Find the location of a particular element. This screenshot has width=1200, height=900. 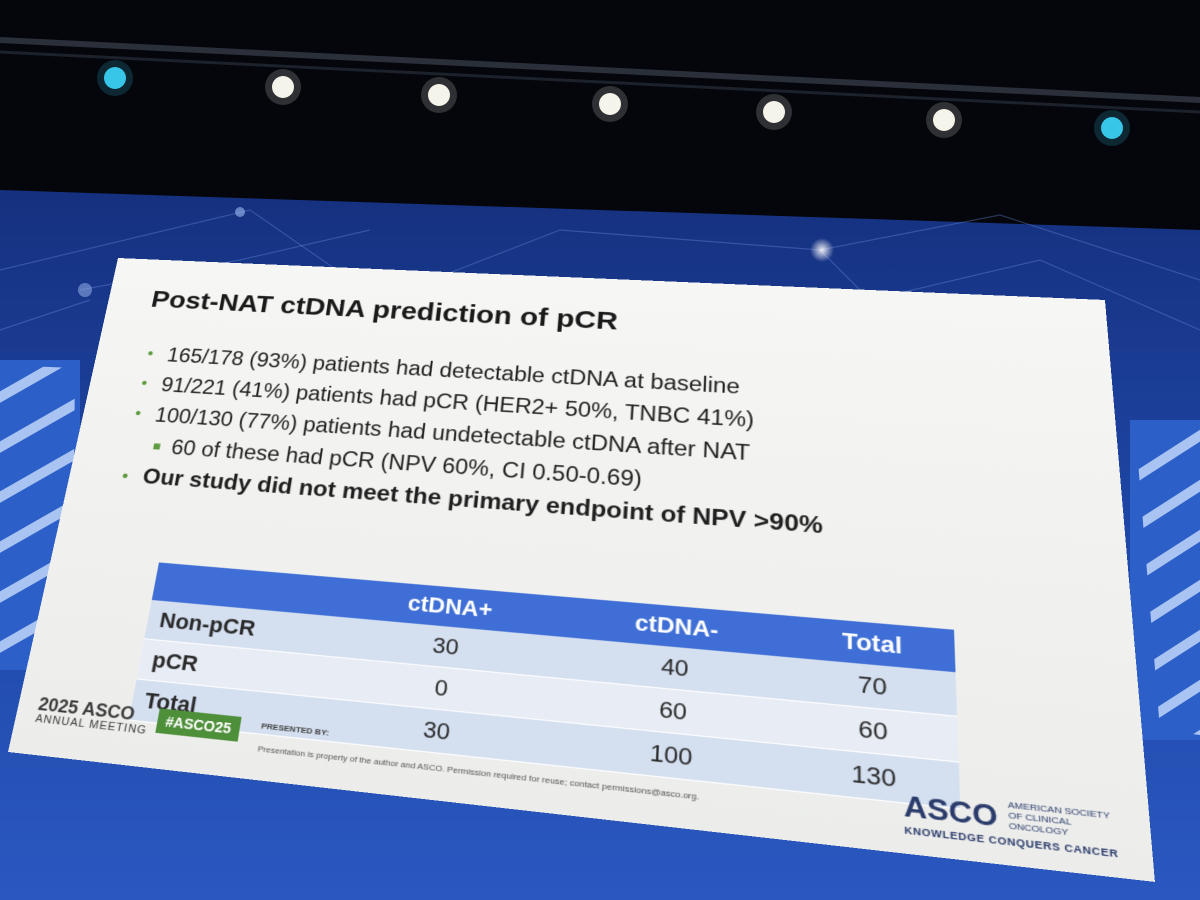

lighting-truss-lower is located at coordinates (600, 82).